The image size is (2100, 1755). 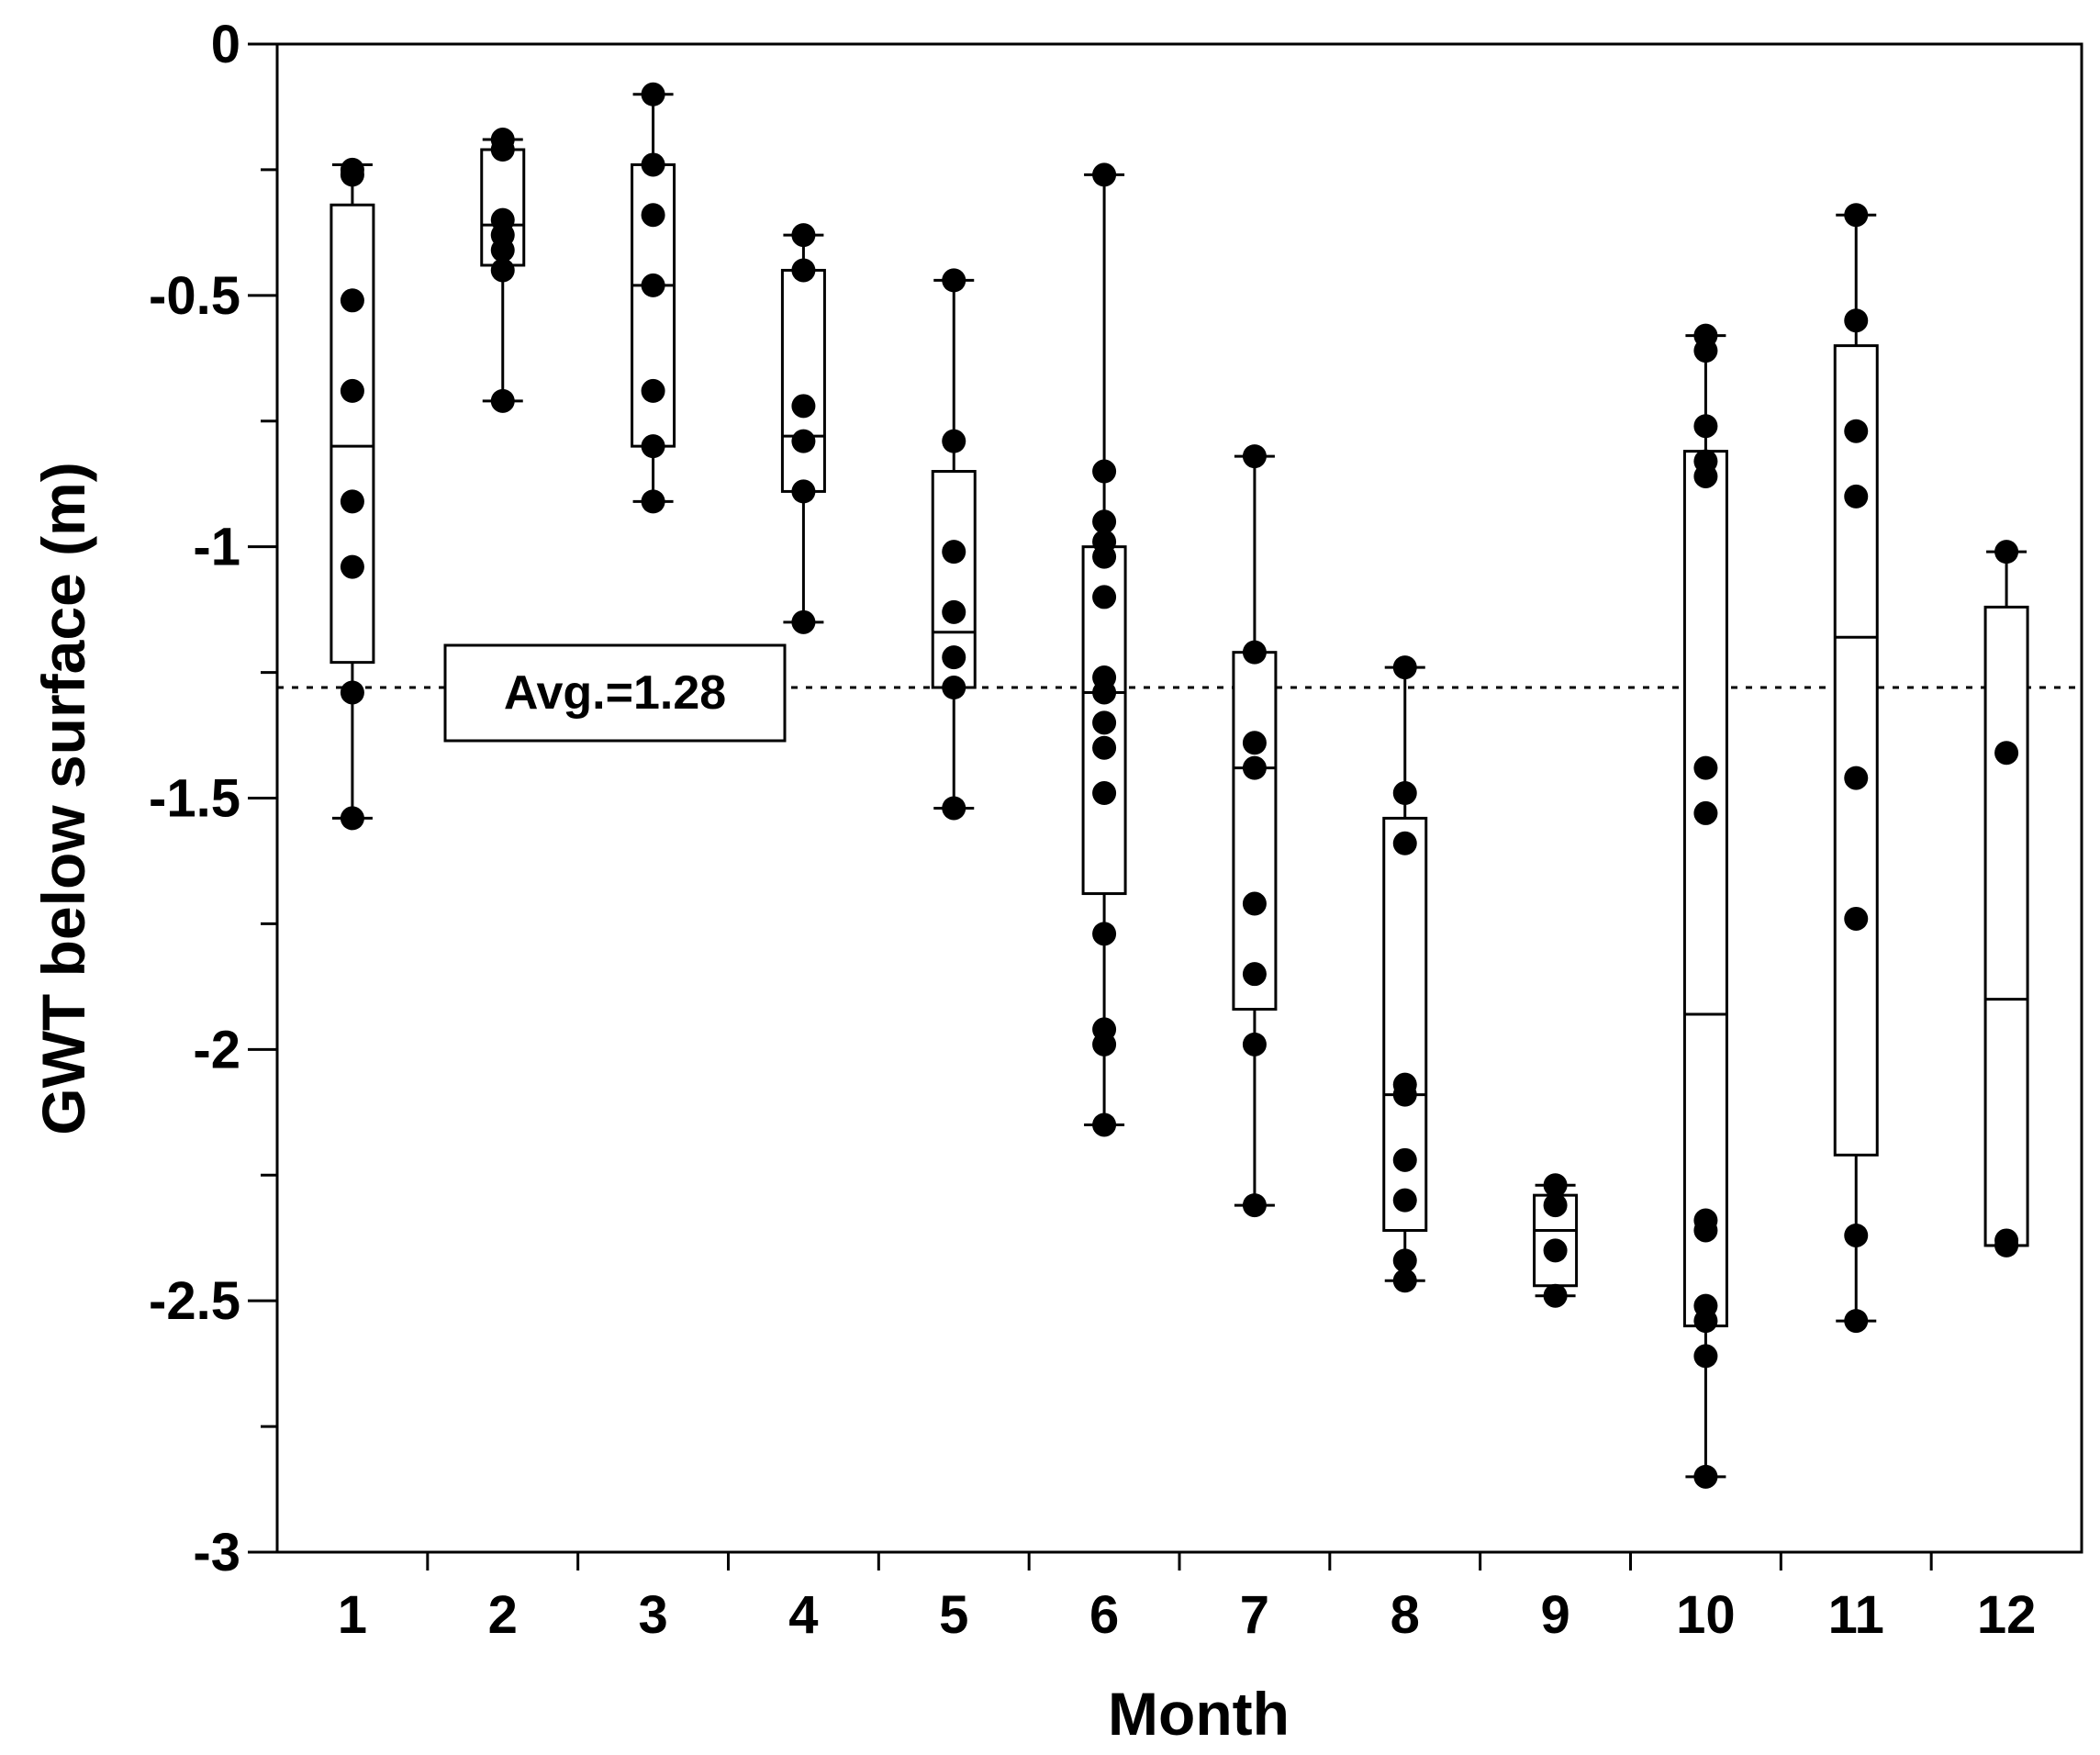 What do you see at coordinates (1554, 1615) in the screenshot?
I see `x-tick-label: 9` at bounding box center [1554, 1615].